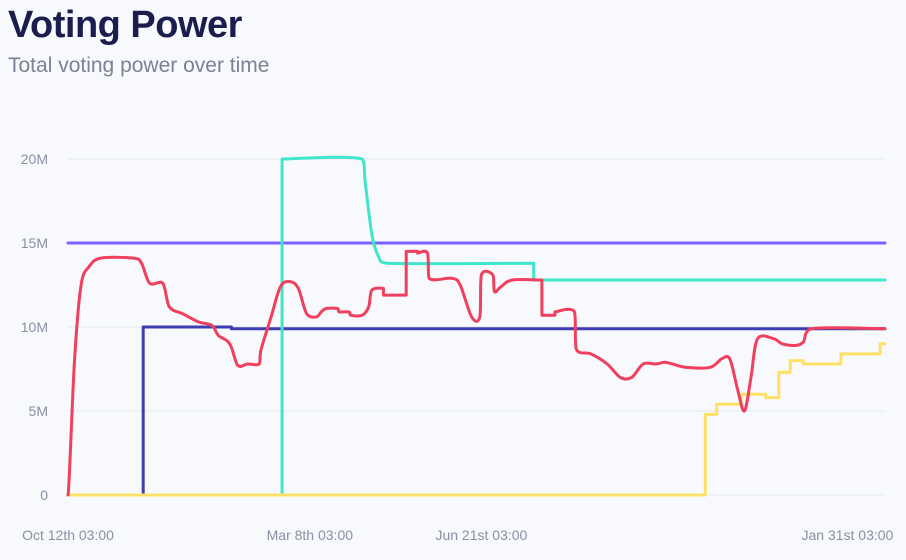  What do you see at coordinates (125, 25) in the screenshot?
I see `chart-title: Voting Power` at bounding box center [125, 25].